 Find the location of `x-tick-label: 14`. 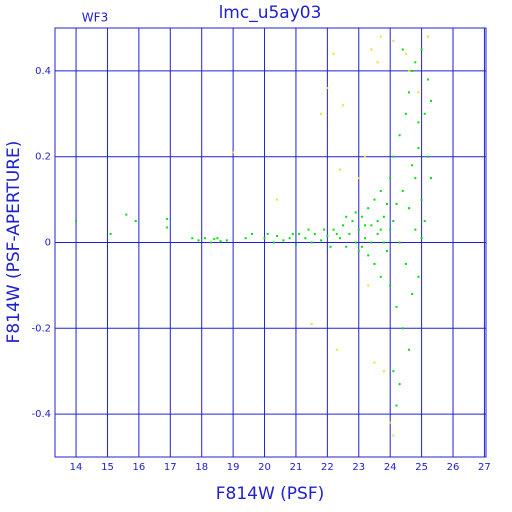

x-tick-label: 14 is located at coordinates (76, 467).